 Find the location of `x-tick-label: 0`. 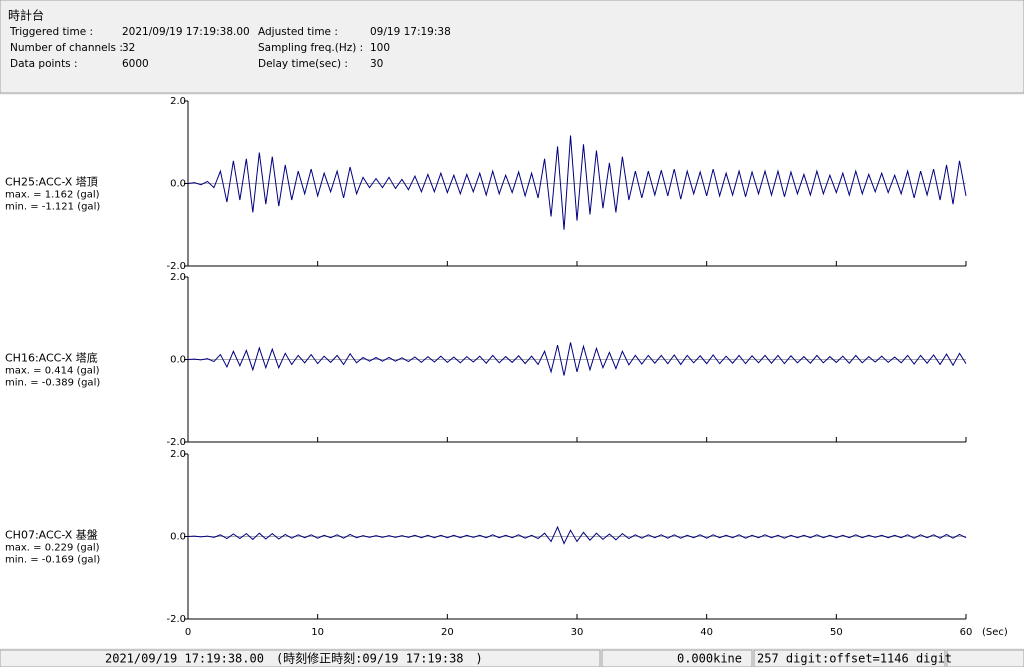

x-tick-label: 0 is located at coordinates (188, 632).